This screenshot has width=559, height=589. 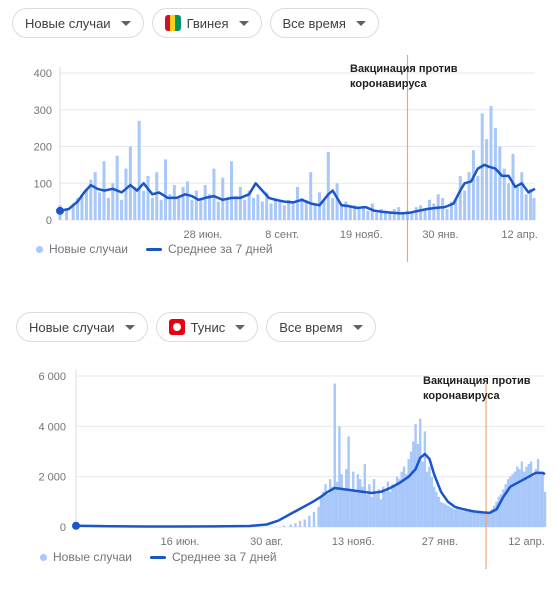 What do you see at coordinates (172, 23) in the screenshot?
I see `guinea-flag-icon` at bounding box center [172, 23].